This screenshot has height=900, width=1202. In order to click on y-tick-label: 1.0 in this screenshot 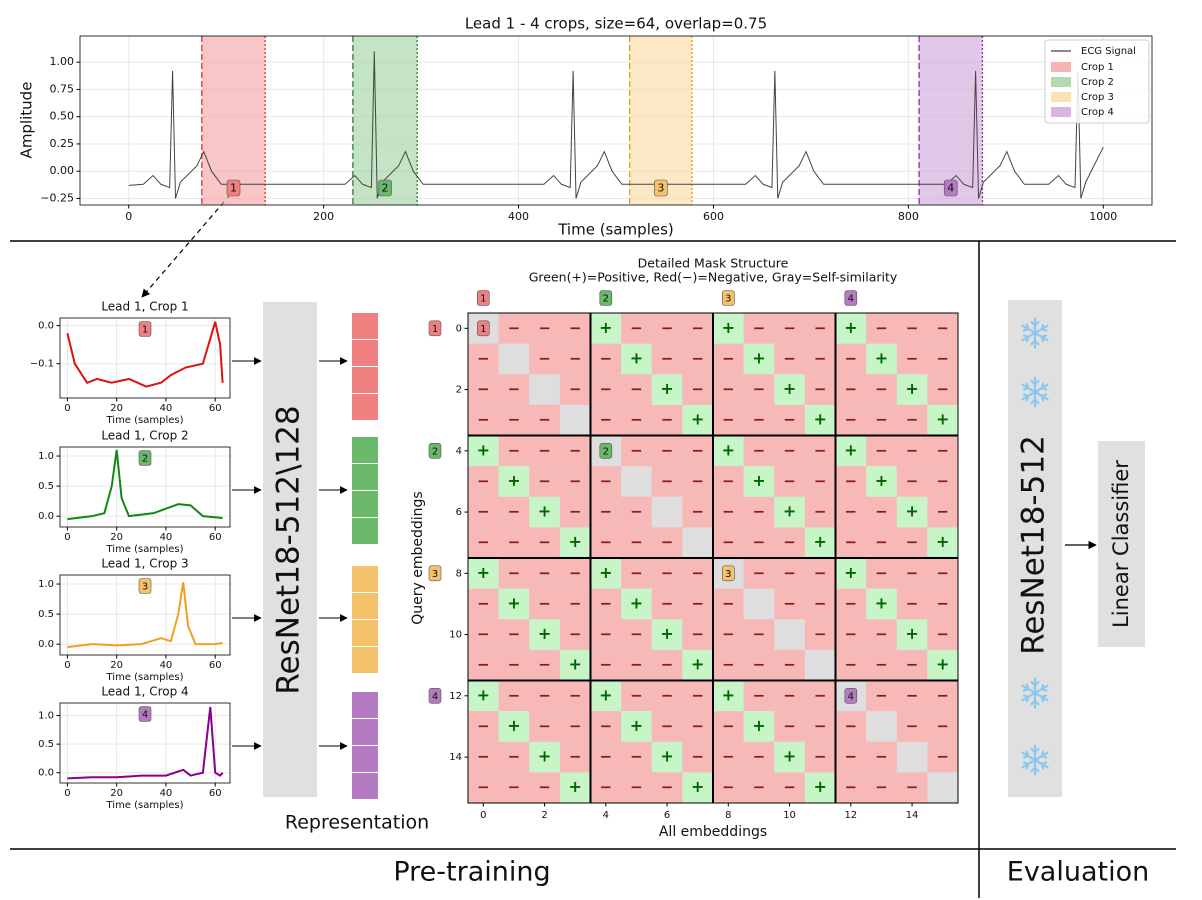, I will do `click(46, 456)`.